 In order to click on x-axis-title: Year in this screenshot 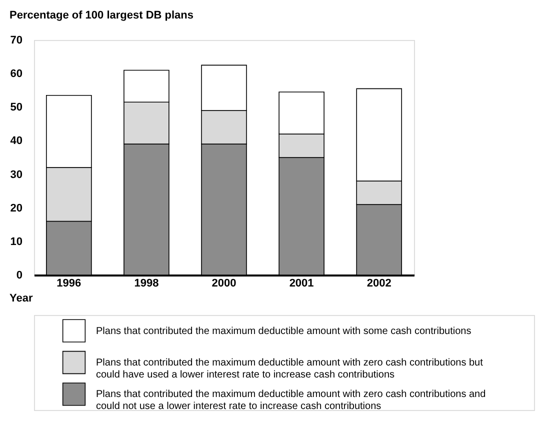, I will do `click(22, 298)`.